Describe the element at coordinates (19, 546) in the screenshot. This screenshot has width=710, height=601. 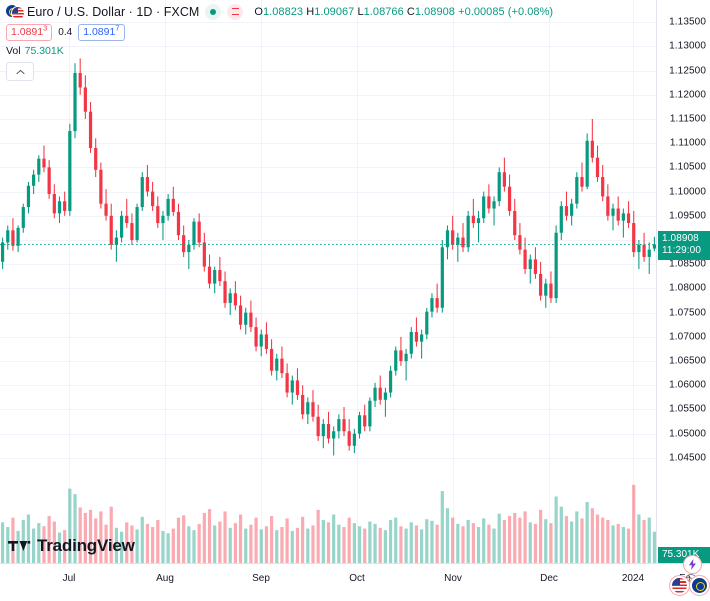
I see `tradingview-logo-icon` at that location.